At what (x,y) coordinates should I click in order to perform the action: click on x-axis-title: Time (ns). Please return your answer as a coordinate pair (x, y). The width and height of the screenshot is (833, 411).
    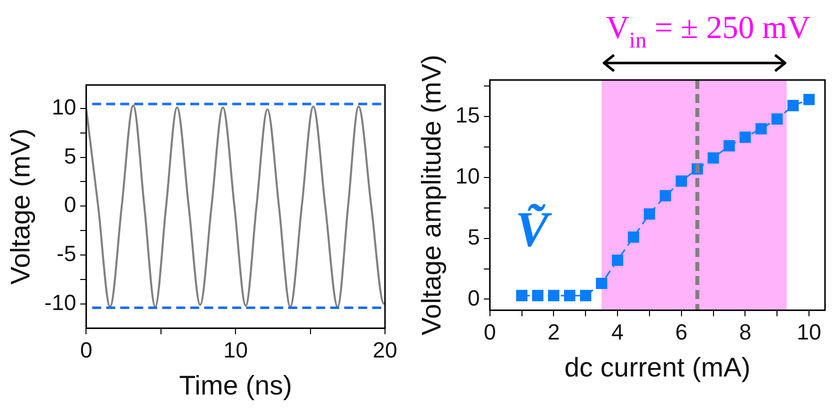
    Looking at the image, I should click on (235, 385).